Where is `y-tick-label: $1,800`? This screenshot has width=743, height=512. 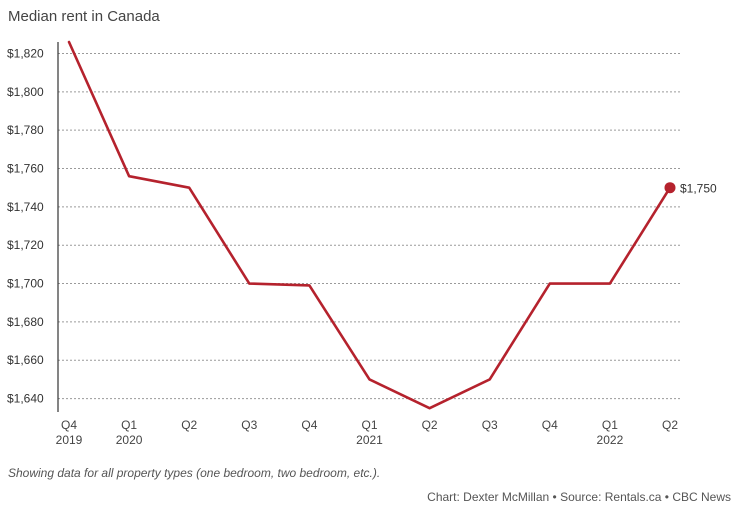
y-tick-label: $1,800 is located at coordinates (25, 92).